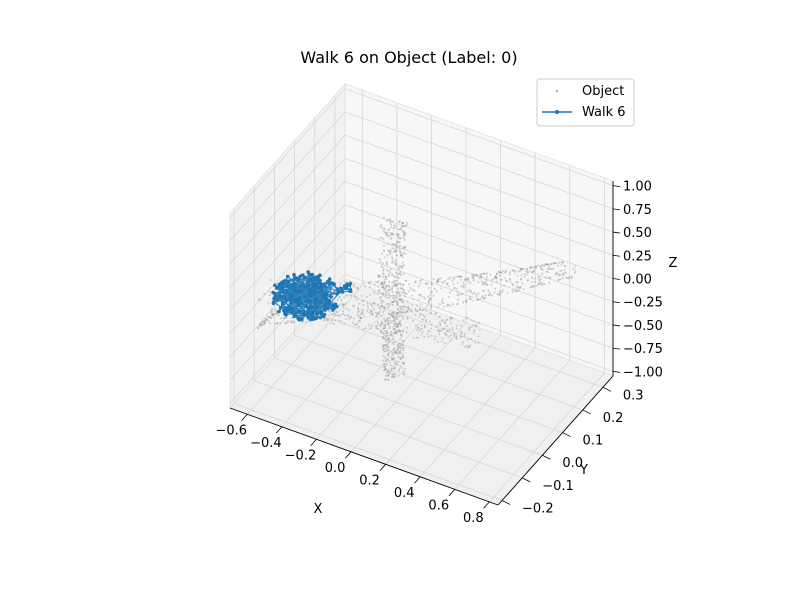 Image resolution: width=800 pixels, height=600 pixels. Describe the element at coordinates (404, 493) in the screenshot. I see `x-tick-label: 0.4` at that location.